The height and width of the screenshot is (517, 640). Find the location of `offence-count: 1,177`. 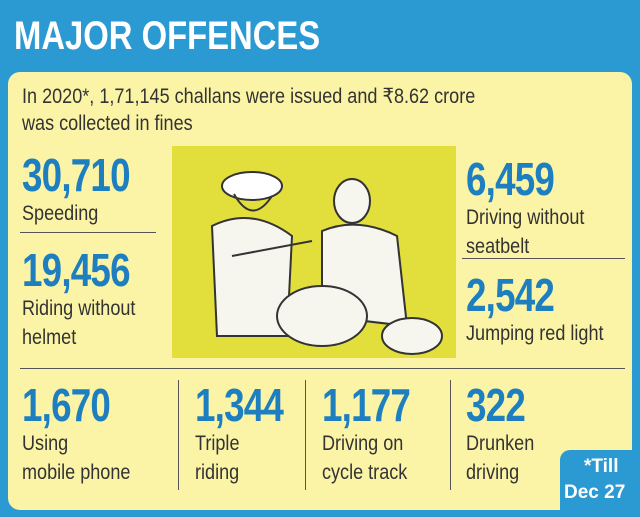

offence-count: 1,177 is located at coordinates (366, 405).